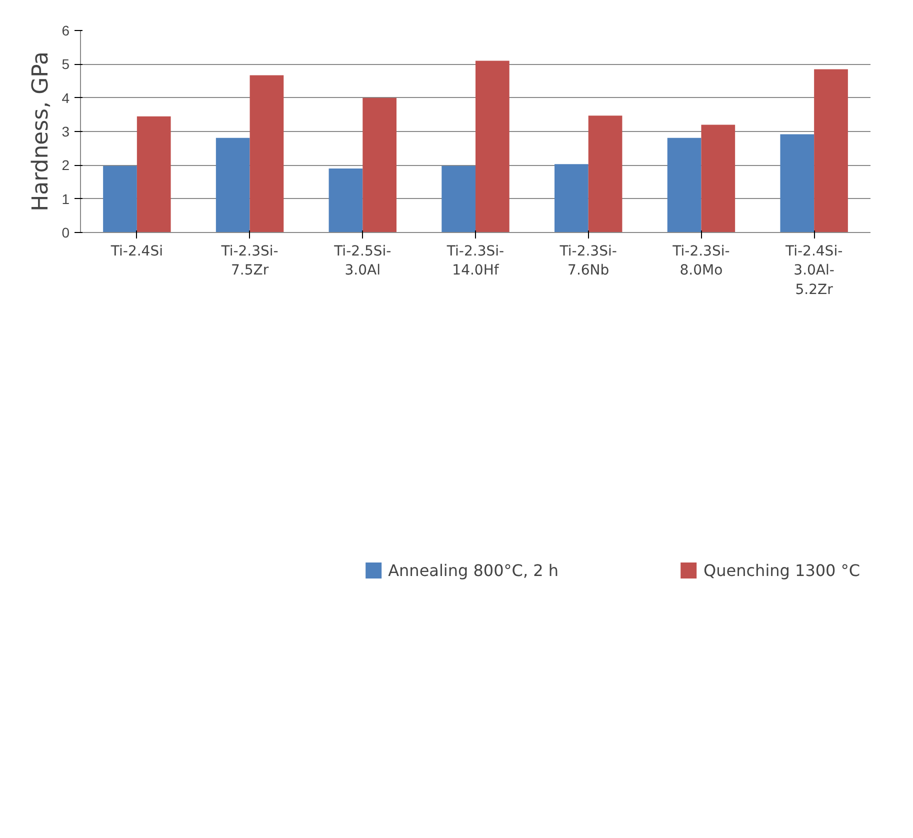  I want to click on y-tick-label: 0, so click(66, 232).